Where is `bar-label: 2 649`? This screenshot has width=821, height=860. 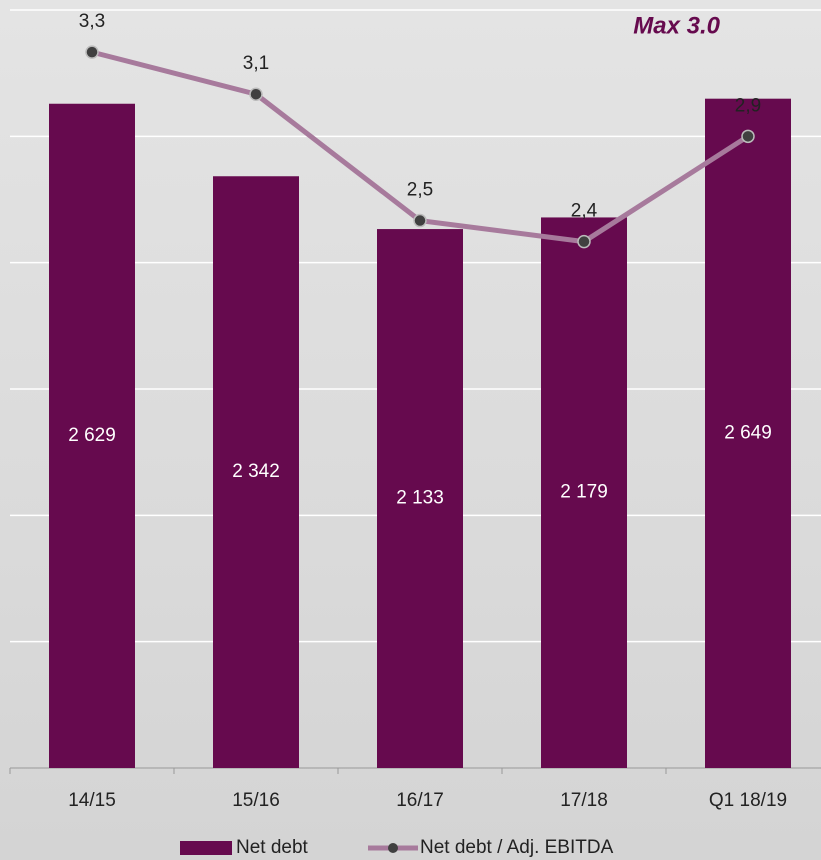
bar-label: 2 649 is located at coordinates (748, 432).